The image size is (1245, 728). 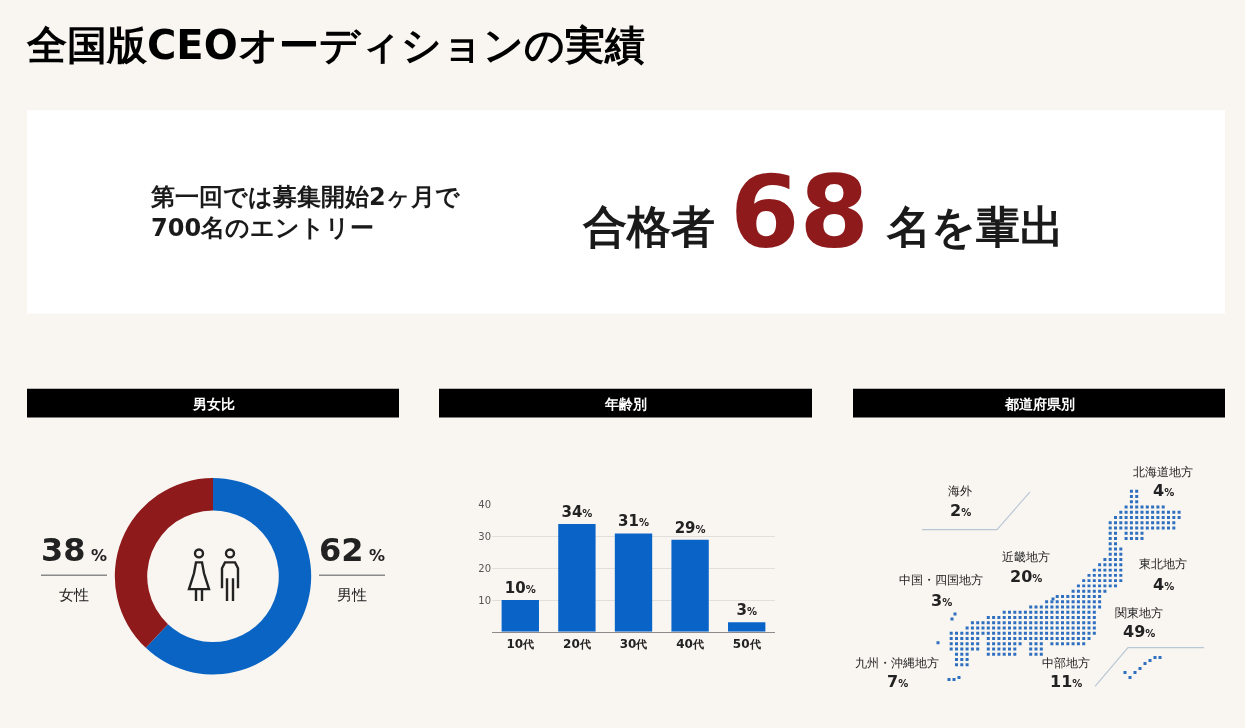 I want to click on text: 第一回では募集開始2ヶ月で 700名のエントリー, so click(x=305, y=213).